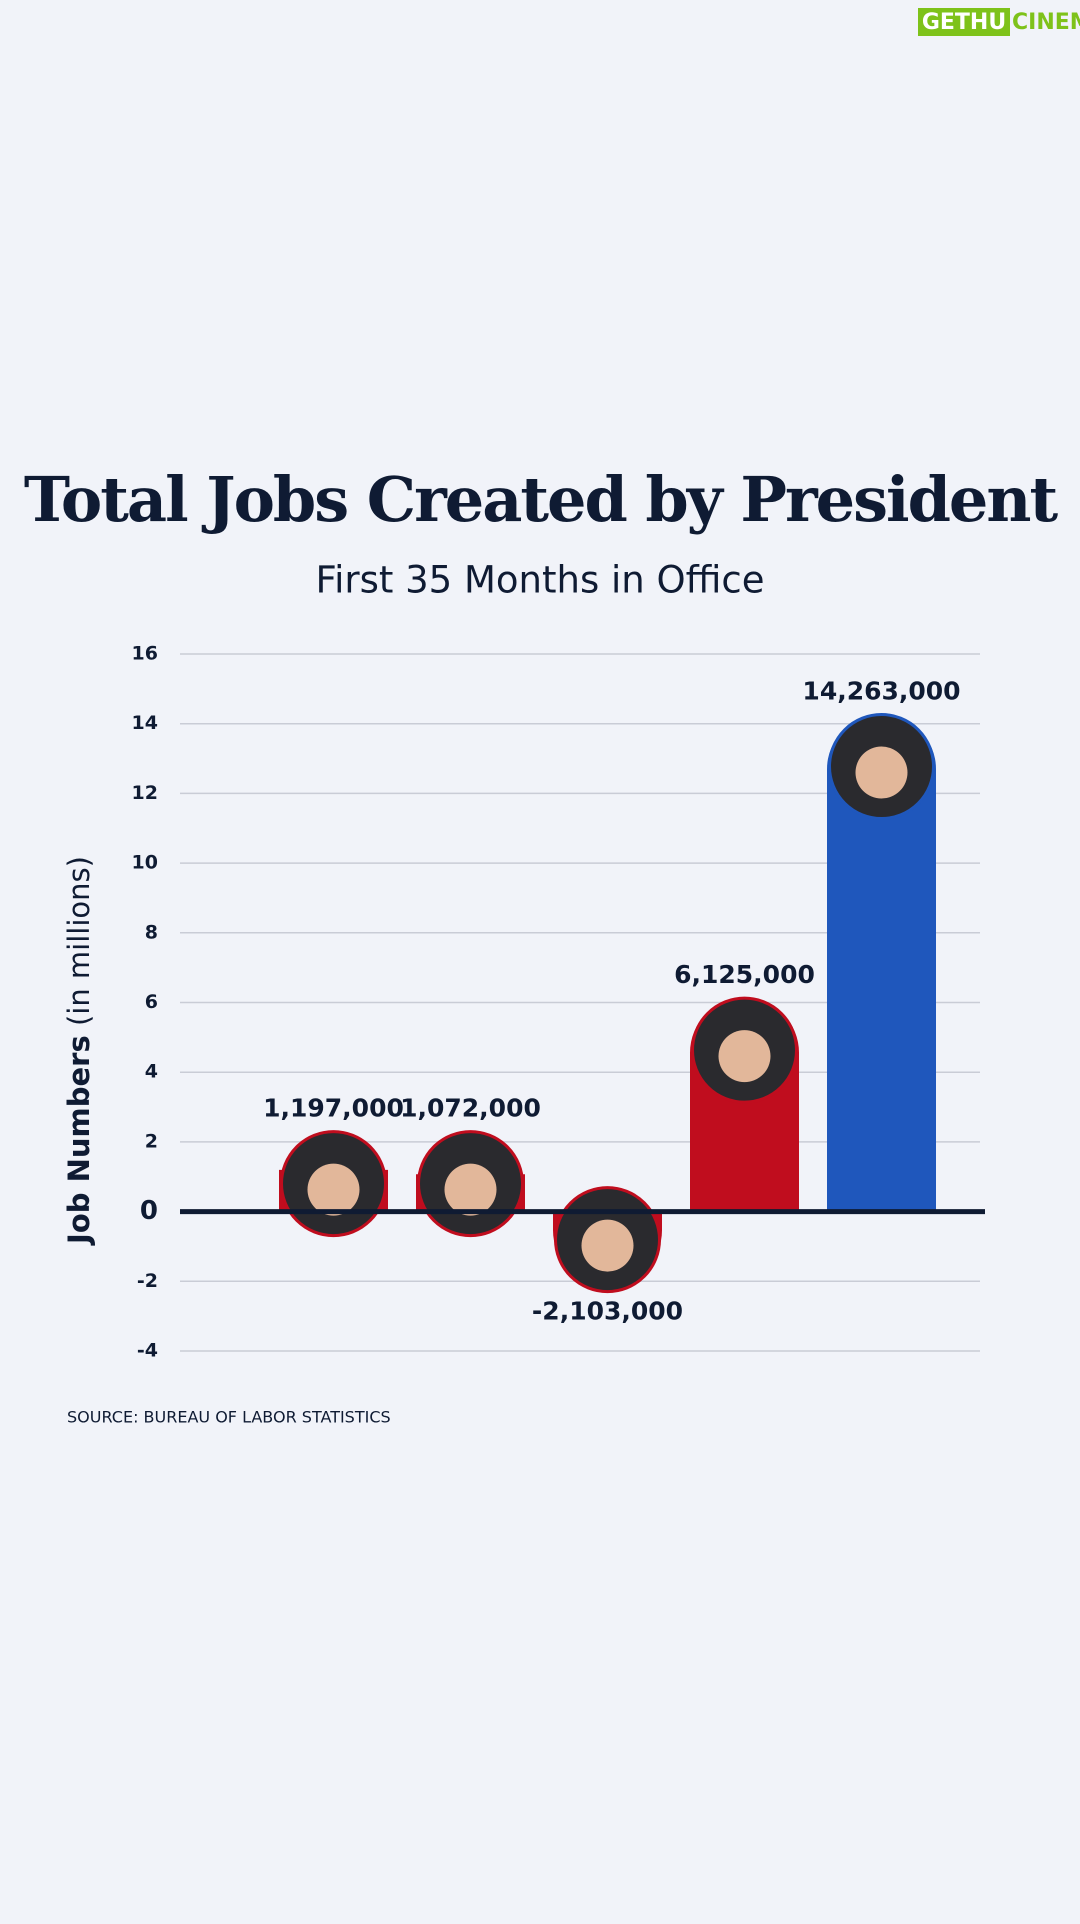  What do you see at coordinates (151, 1141) in the screenshot?
I see `y-tick-label: 2` at bounding box center [151, 1141].